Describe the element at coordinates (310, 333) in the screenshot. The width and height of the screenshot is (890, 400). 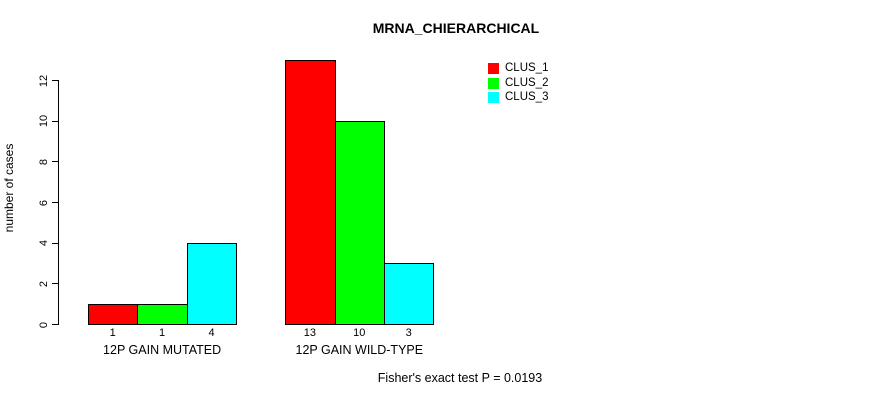
I see `bar-value-label: 13` at that location.